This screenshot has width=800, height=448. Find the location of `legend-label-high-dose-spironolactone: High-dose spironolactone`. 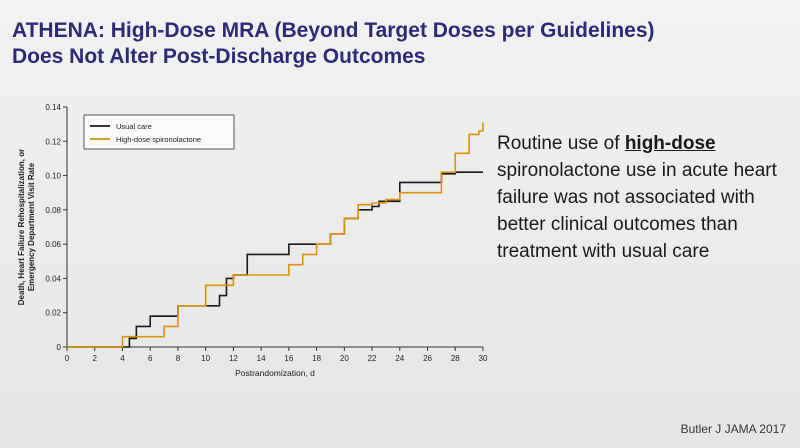

legend-label-high-dose-spironolactone: High-dose spironolactone is located at coordinates (158, 139).